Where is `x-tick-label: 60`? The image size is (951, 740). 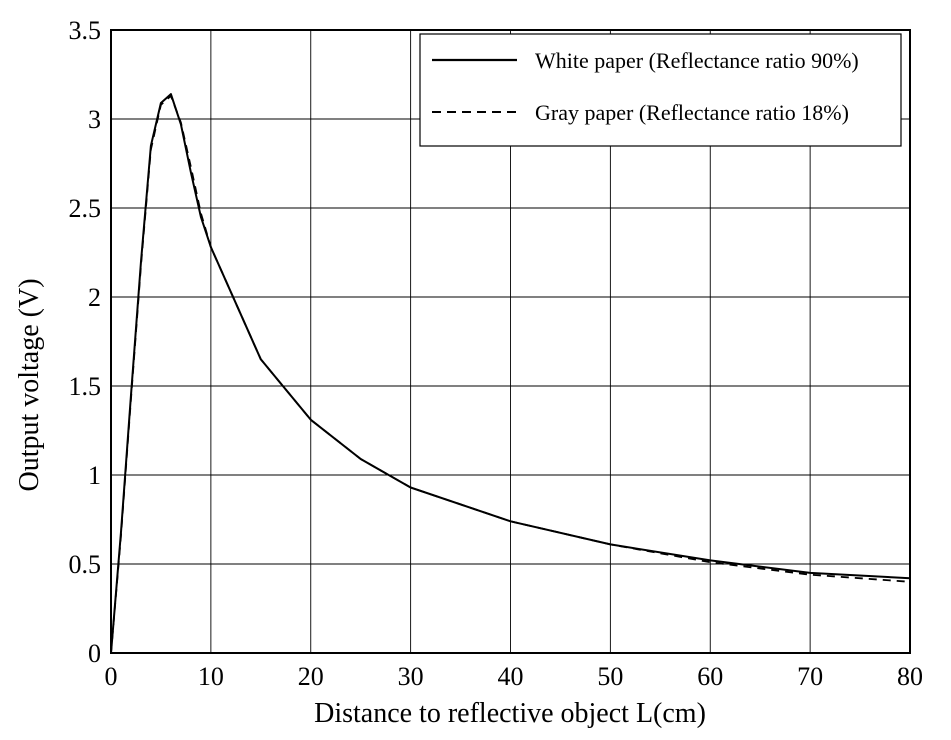
x-tick-label: 60 is located at coordinates (710, 676).